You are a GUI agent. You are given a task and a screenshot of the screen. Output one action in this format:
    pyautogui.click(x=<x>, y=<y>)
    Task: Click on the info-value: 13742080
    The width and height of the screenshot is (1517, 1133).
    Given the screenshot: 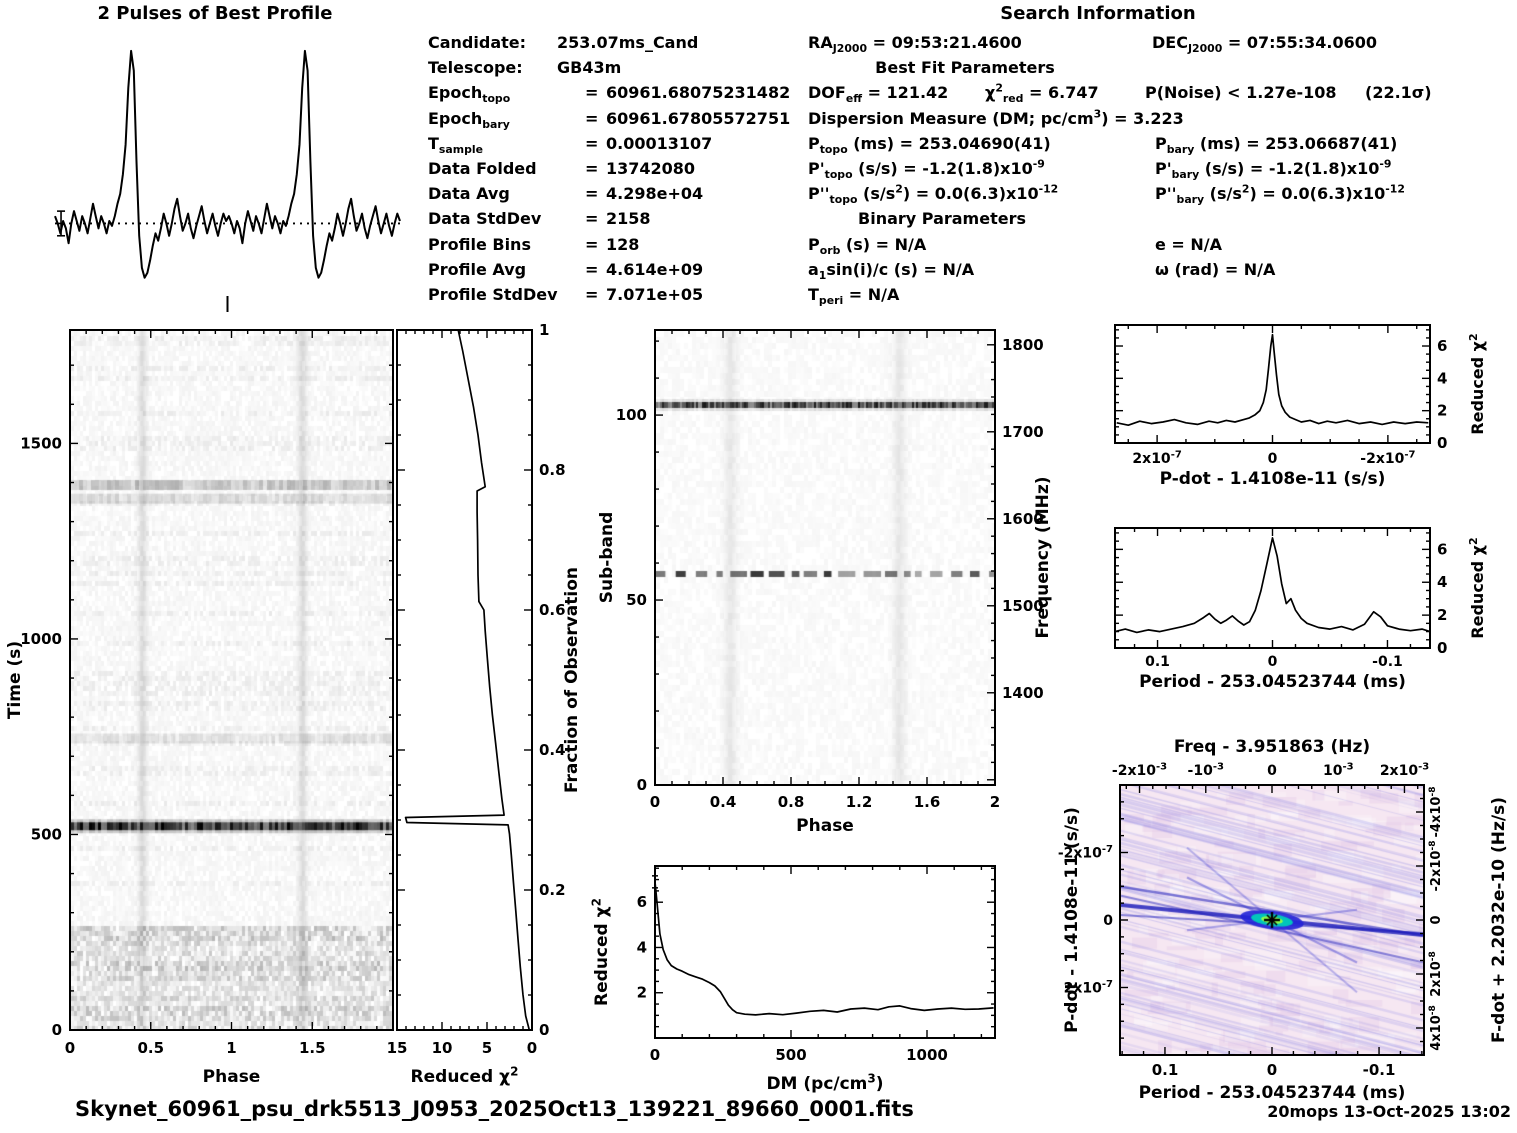 What is the action you would take?
    pyautogui.click(x=651, y=168)
    